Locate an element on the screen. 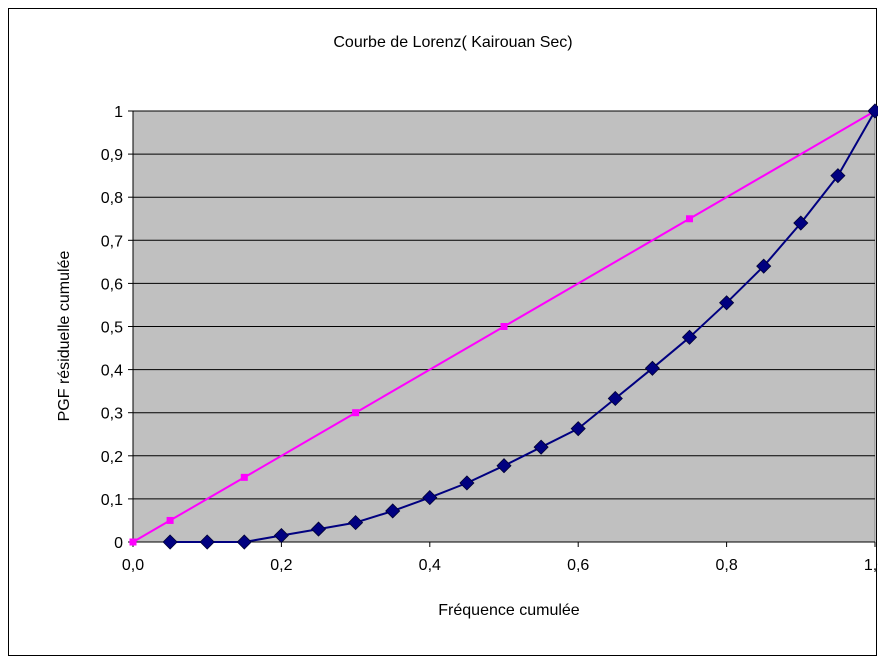 This screenshot has width=888, height=664. y-tick-label: 0,5 is located at coordinates (112, 328).